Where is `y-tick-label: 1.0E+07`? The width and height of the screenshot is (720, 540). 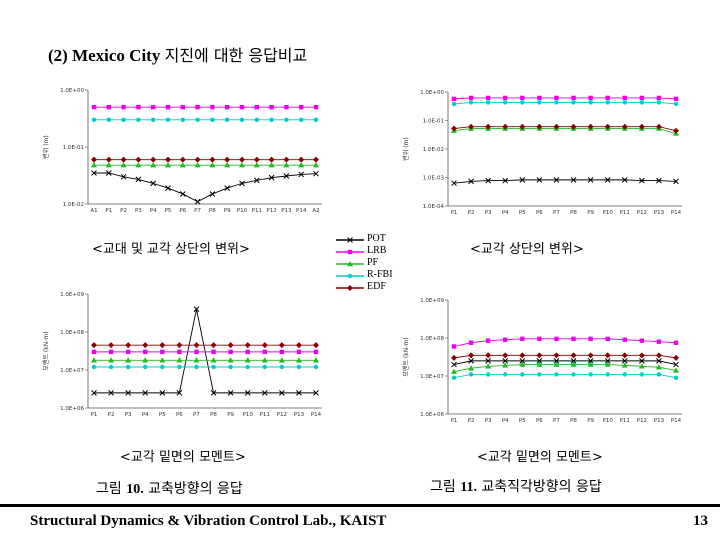 y-tick-label: 1.0E+07 is located at coordinates (432, 377).